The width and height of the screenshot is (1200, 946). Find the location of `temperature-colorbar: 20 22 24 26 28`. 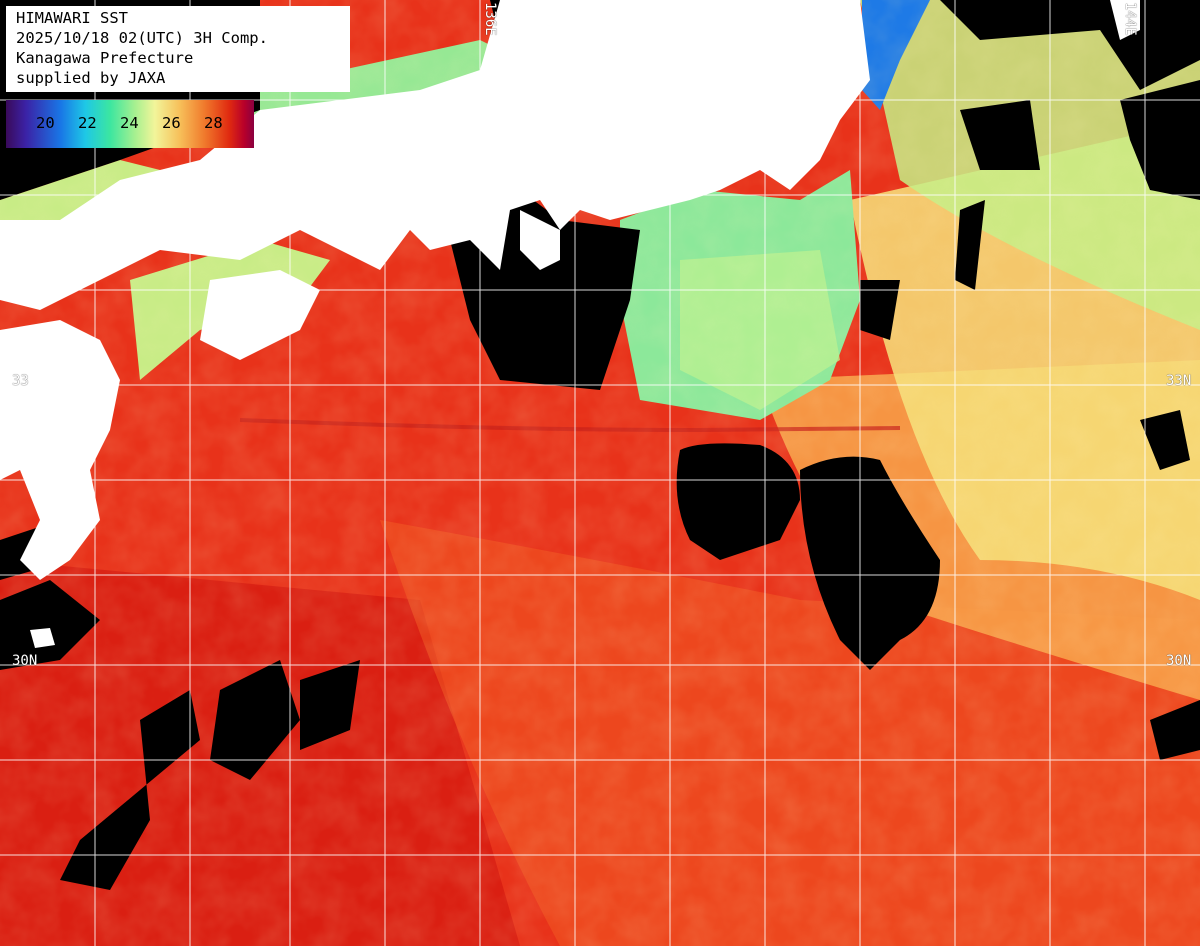

temperature-colorbar: 20 22 24 26 28 is located at coordinates (130, 124).